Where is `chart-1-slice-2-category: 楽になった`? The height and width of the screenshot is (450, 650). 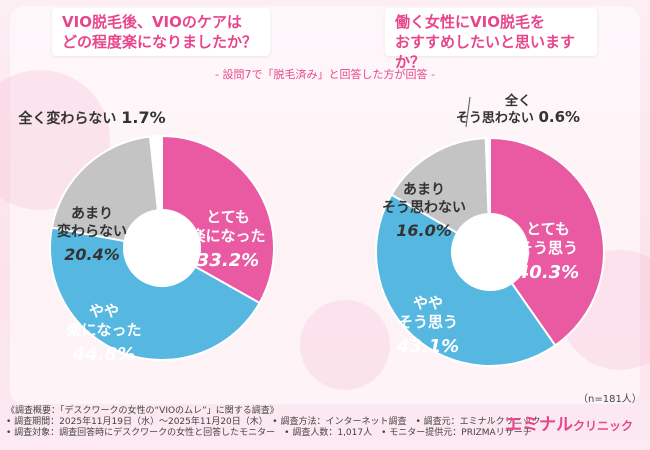
chart-1-slice-2-category: 楽になった is located at coordinates (103, 330).